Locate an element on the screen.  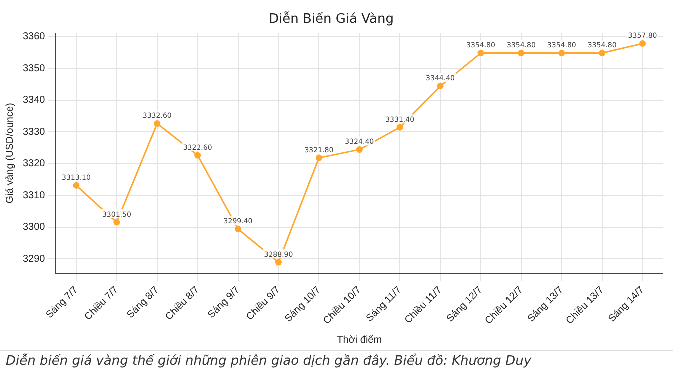
text: Diễn biến giá vàng thế giới những phiên giao dịch gần đây. Biểu đồ: Khương Duy is located at coordinates (336, 359).